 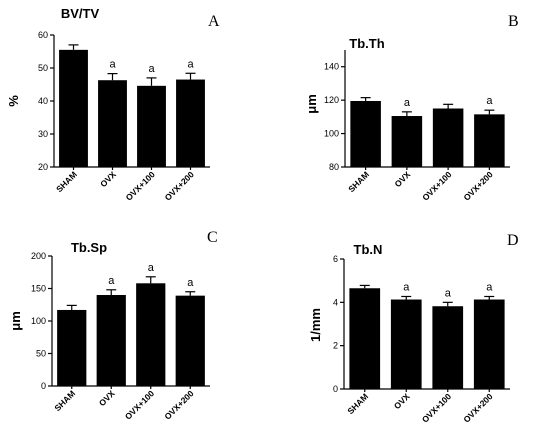 I want to click on panel-a-plot: 20 30 40 50 60 SHAM a OVX a OVX+100 a OVX+200, so click(x=124, y=116).